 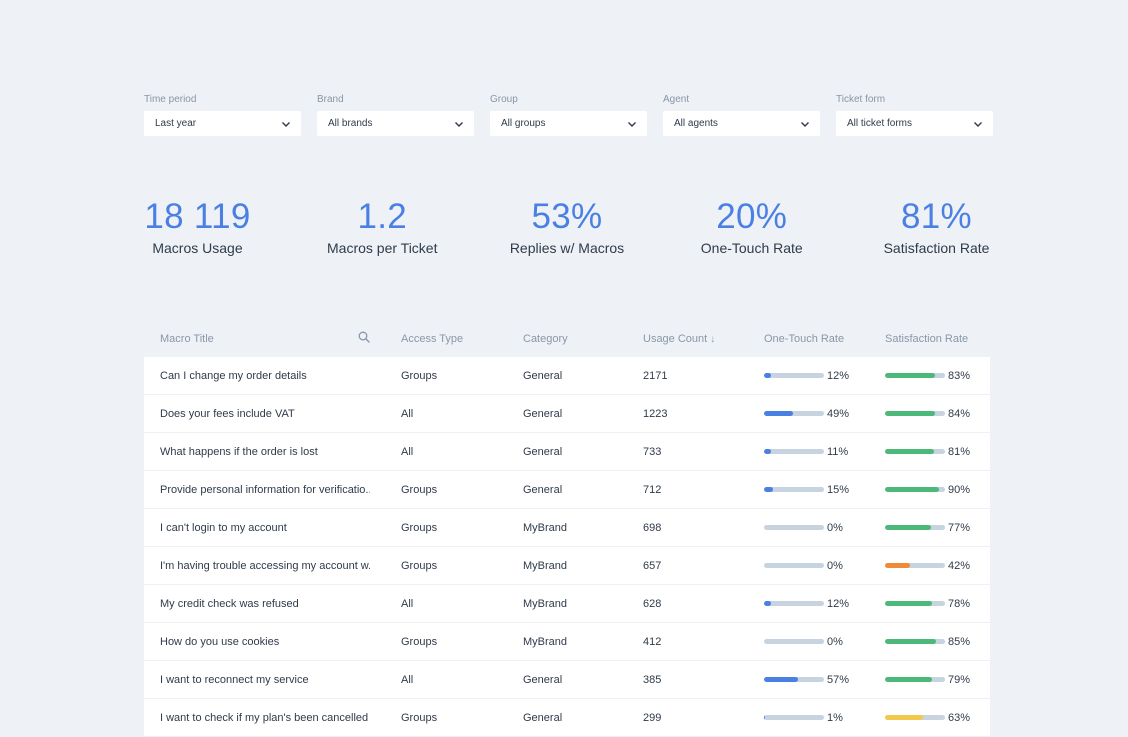 What do you see at coordinates (838, 679) in the screenshot?
I see `one-touch-value: 57%` at bounding box center [838, 679].